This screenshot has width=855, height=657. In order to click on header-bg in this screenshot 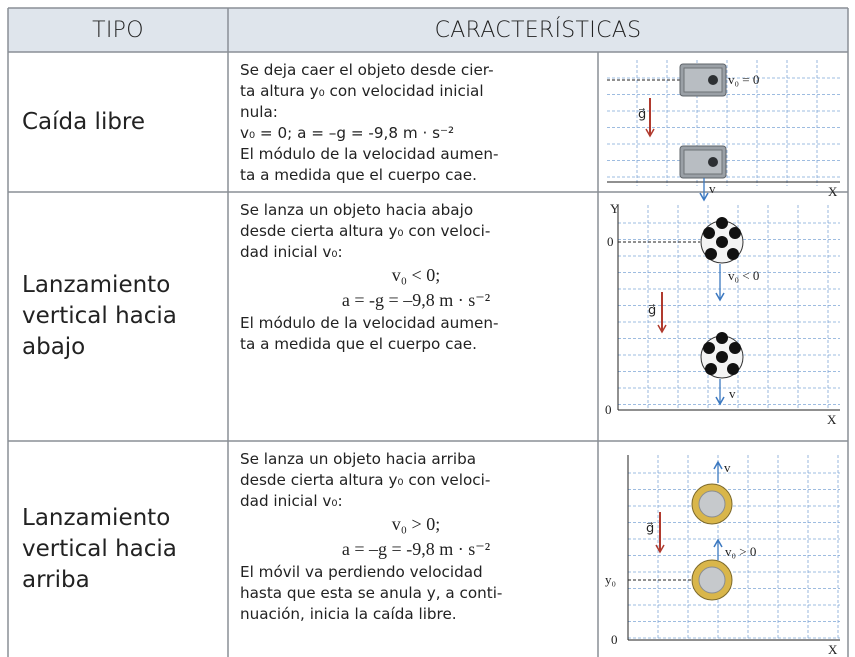, I will do `click(428, 30)`.